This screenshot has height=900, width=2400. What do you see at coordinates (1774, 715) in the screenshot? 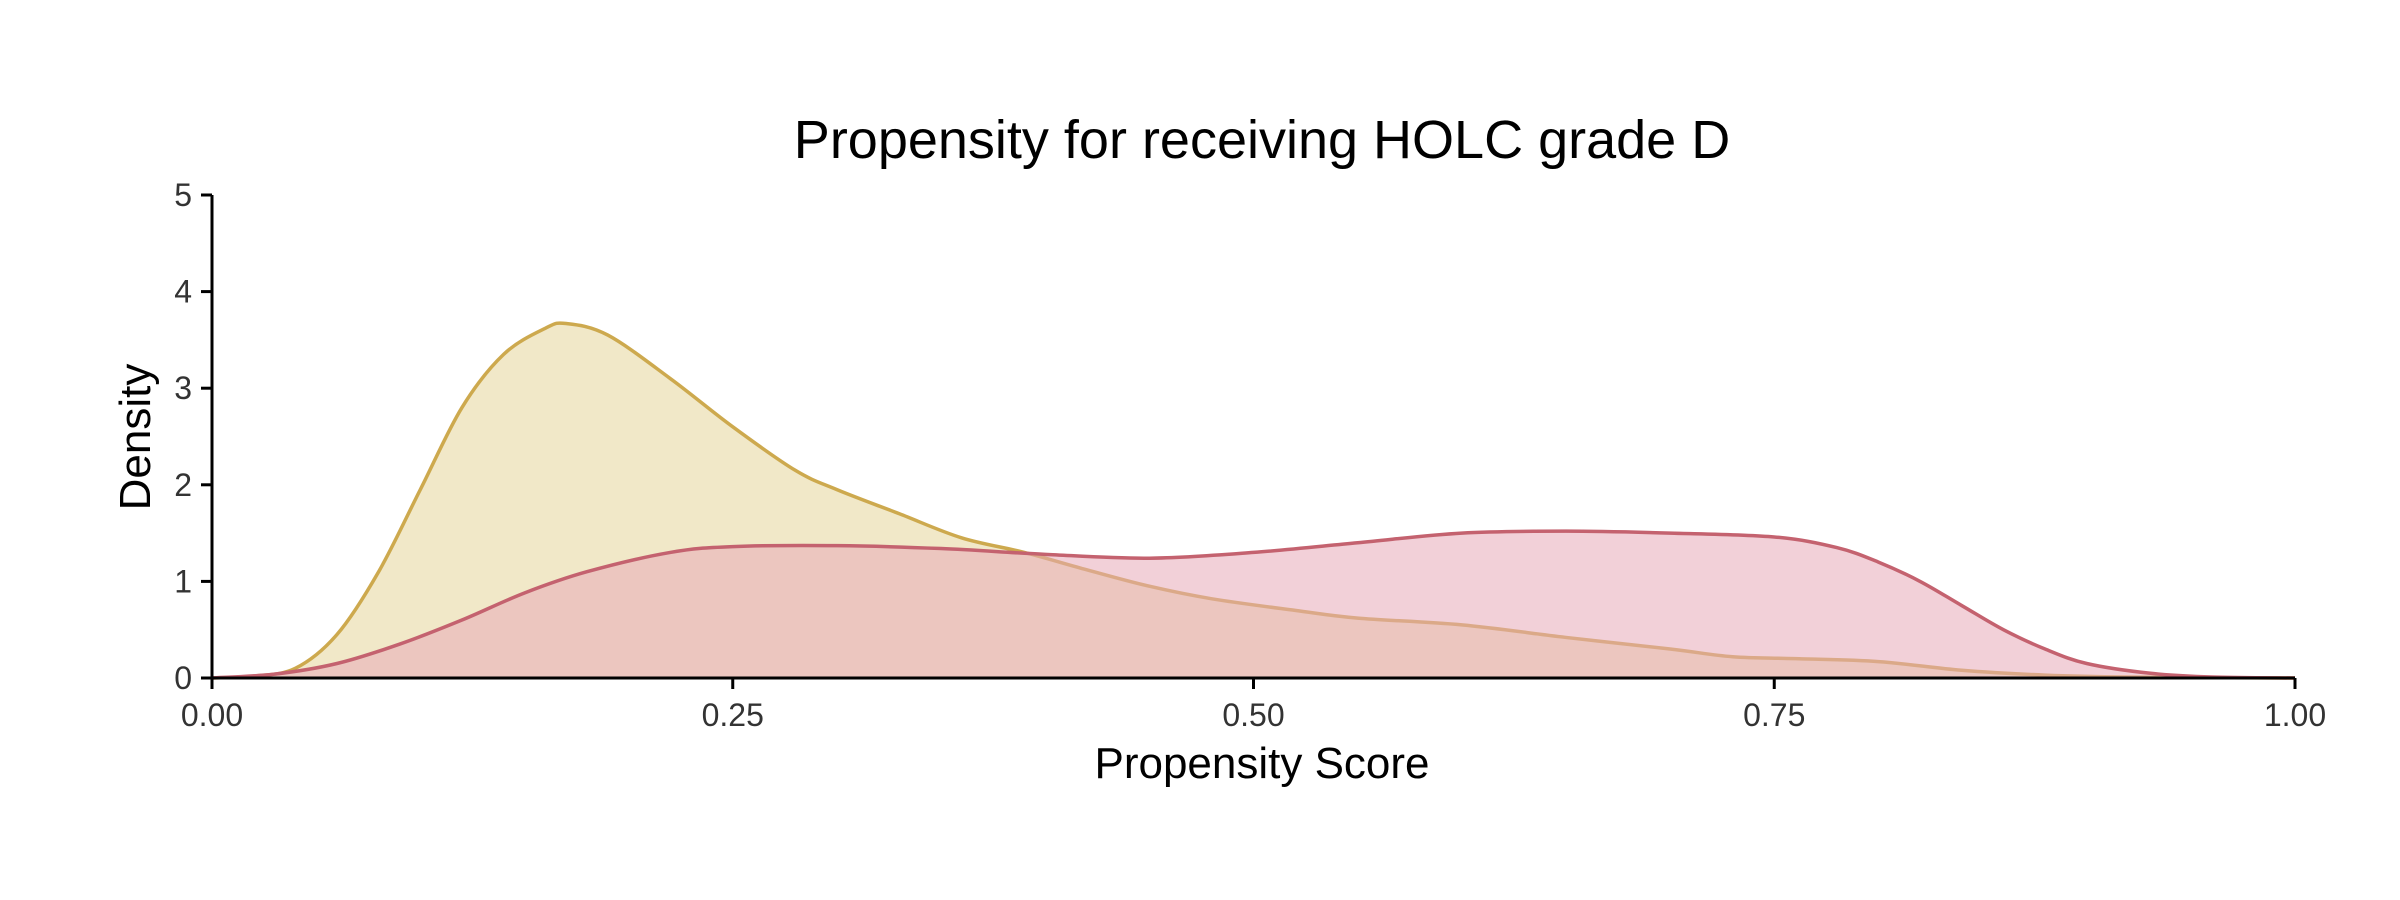
I see `x-tick-label: 0.75` at bounding box center [1774, 715].